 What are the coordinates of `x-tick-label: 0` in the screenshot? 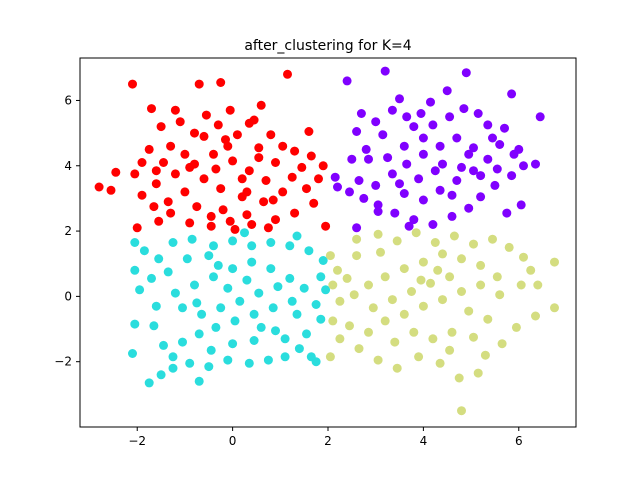 It's located at (233, 441).